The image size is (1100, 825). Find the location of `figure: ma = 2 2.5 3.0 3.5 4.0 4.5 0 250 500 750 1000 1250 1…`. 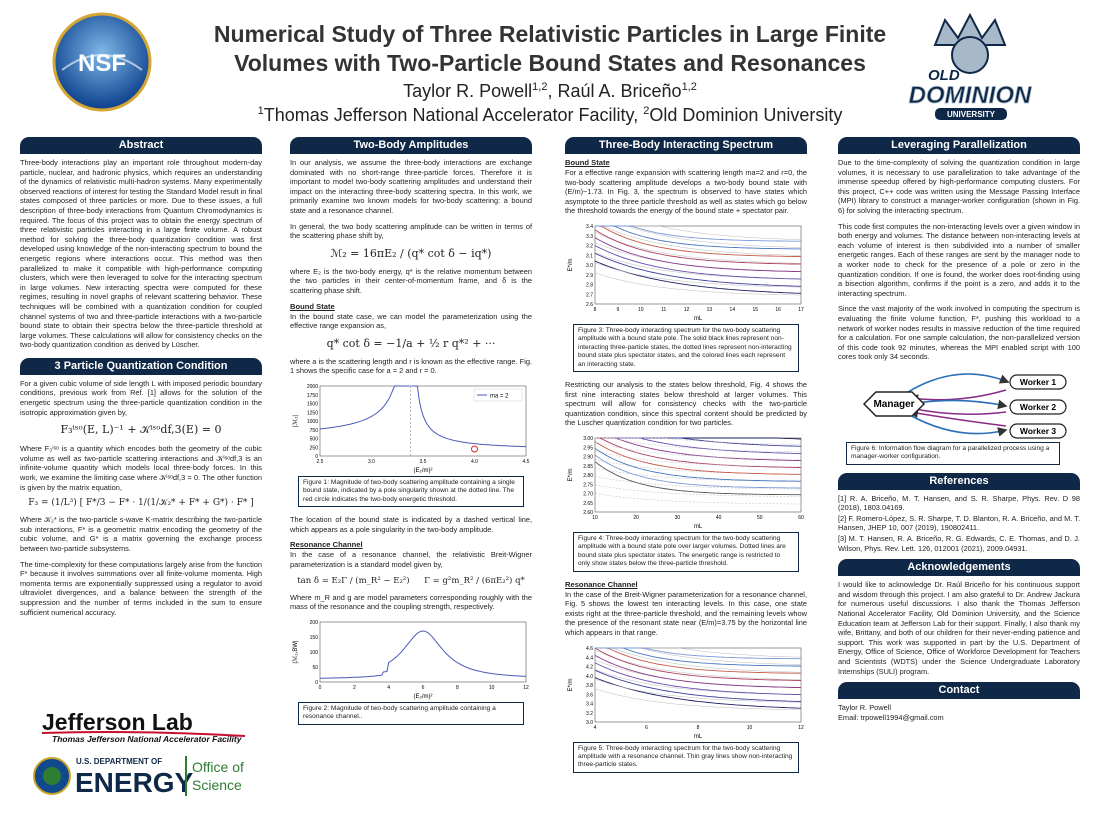

figure: ma = 2 2.5 3.0 3.5 4.0 4.5 0 250 500 750 1000 1250 1… is located at coordinates (411, 429).